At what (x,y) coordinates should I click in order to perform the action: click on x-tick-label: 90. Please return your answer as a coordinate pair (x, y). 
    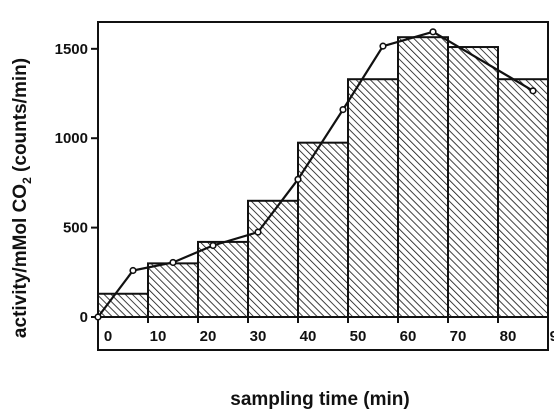
    Looking at the image, I should click on (552, 336).